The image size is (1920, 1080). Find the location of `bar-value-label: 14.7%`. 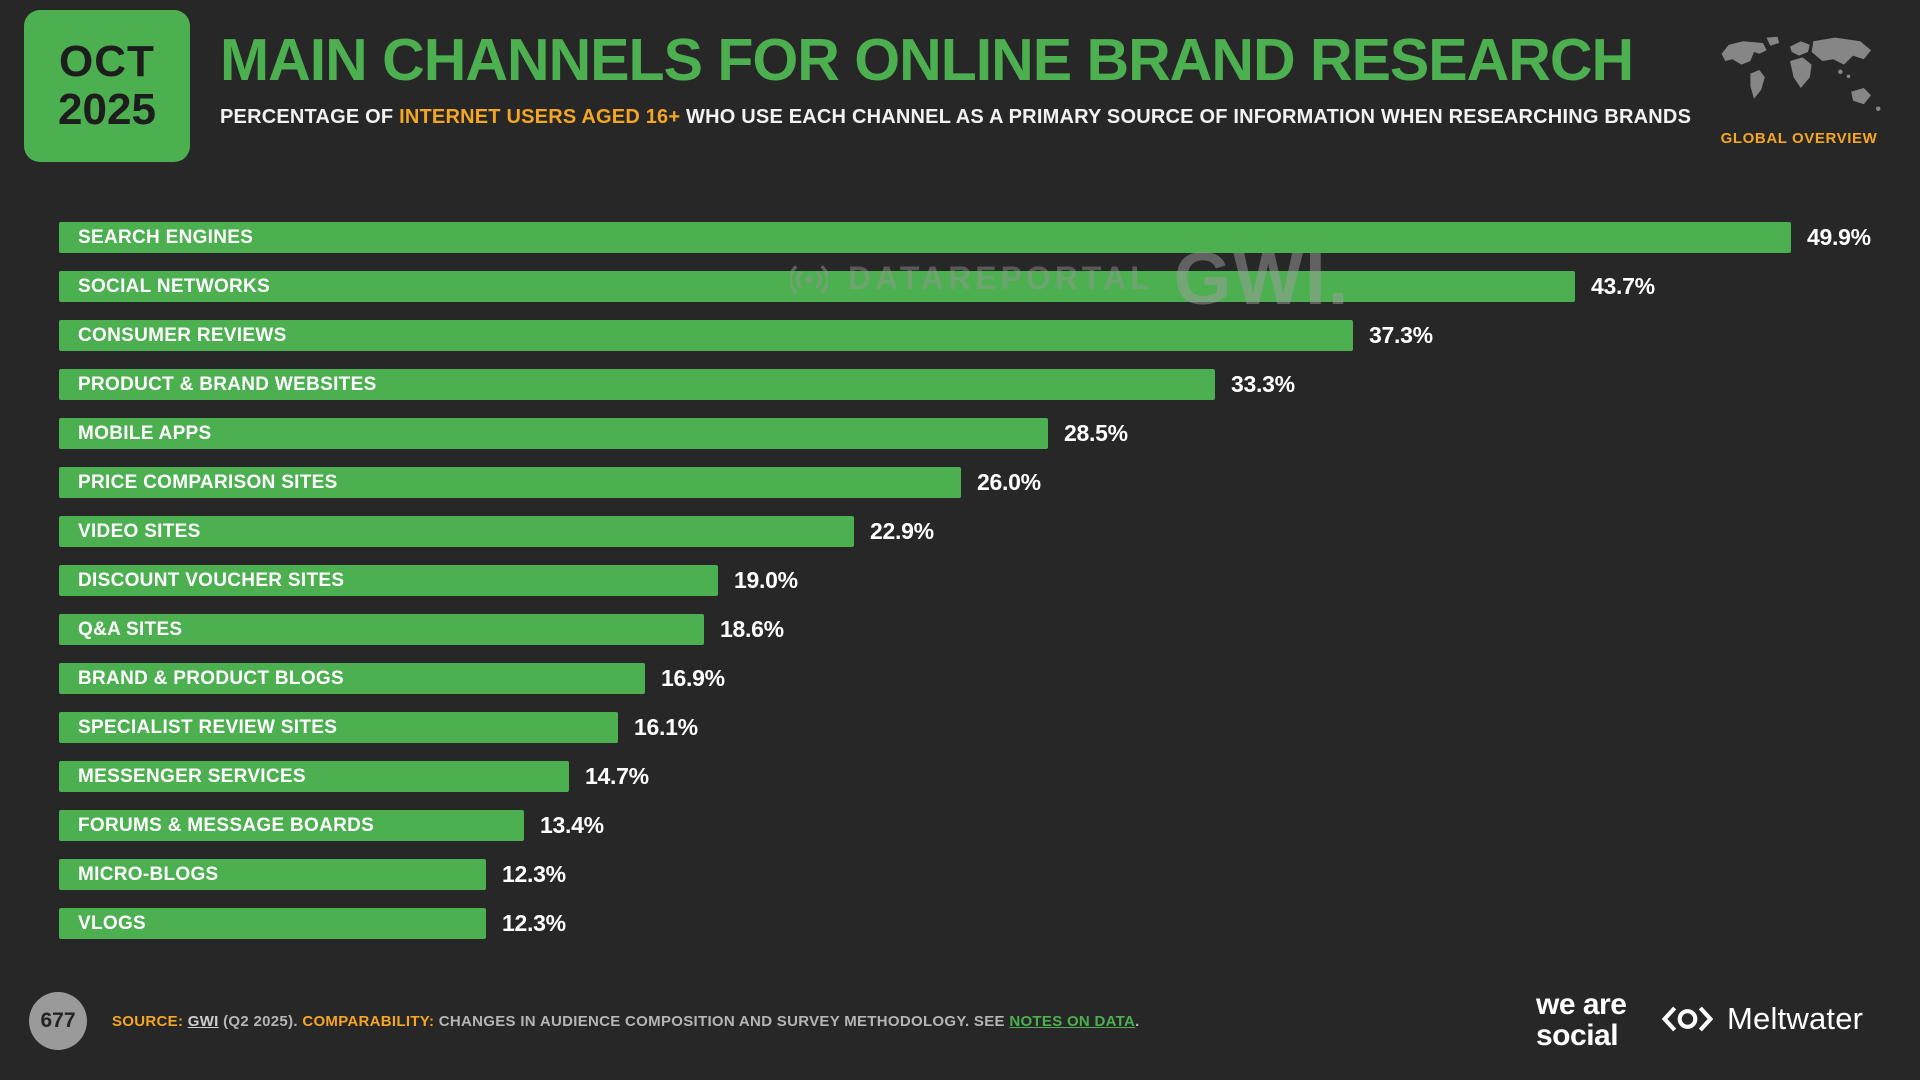

bar-value-label: 14.7% is located at coordinates (617, 776).